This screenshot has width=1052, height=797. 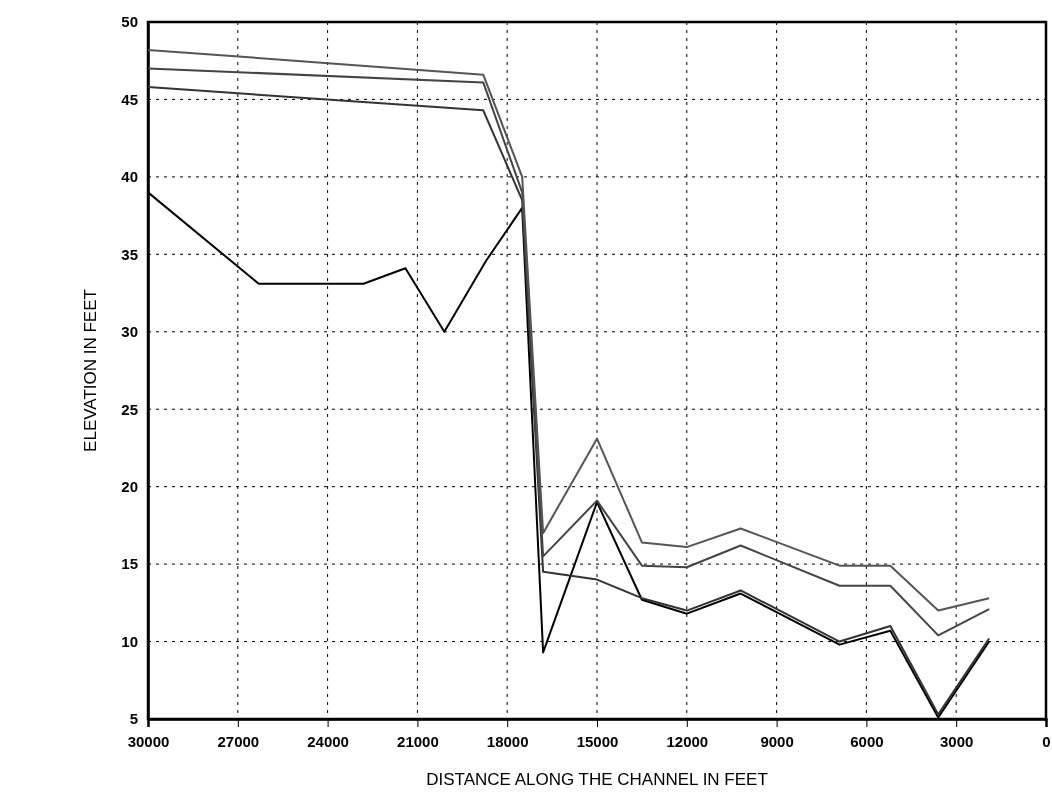 I want to click on x-tick-label: 3000, so click(x=957, y=741).